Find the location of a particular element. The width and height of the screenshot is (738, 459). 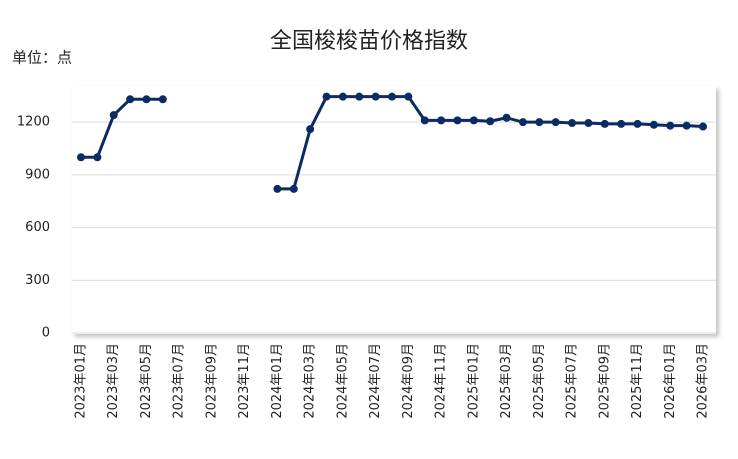

y-tick-label: 300 is located at coordinates (37, 280).